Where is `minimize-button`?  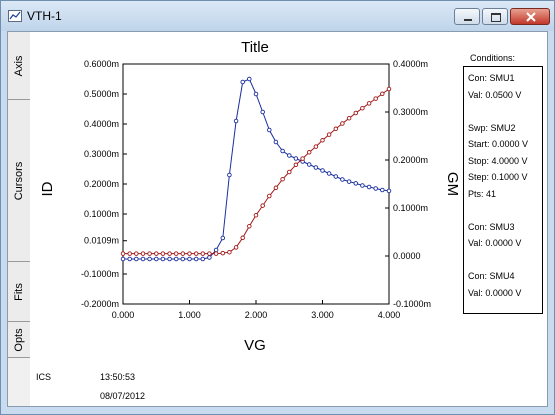
minimize-button is located at coordinates (467, 16).